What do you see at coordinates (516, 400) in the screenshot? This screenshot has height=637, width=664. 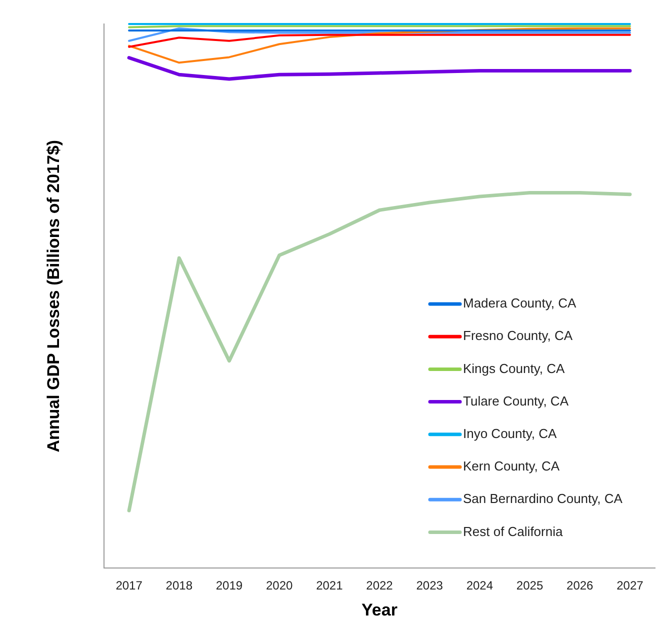 I see `legend-label: Tulare County, CA` at bounding box center [516, 400].